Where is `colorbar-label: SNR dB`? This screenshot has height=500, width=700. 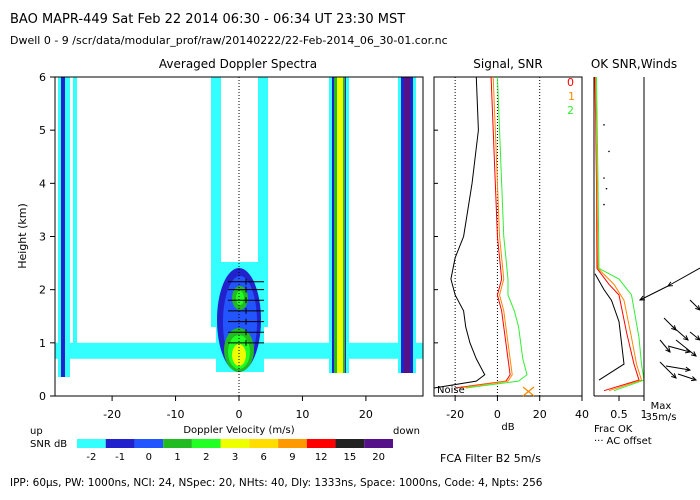 colorbar-label: SNR dB is located at coordinates (48, 444).